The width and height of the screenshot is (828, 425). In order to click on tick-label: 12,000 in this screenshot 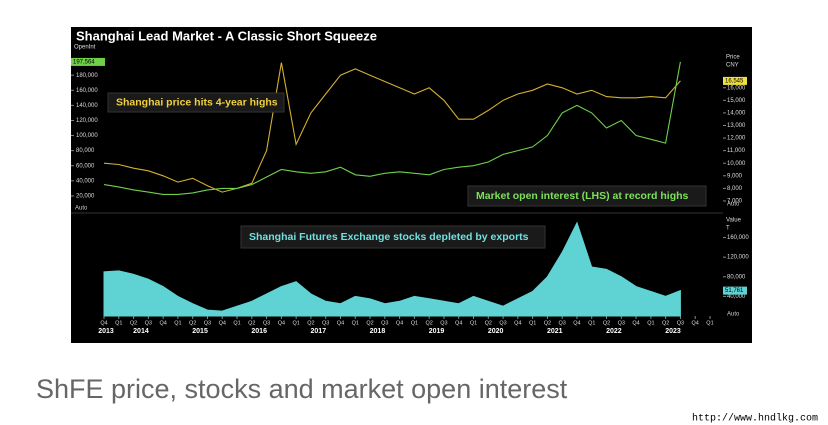, I will do `click(736, 139)`.